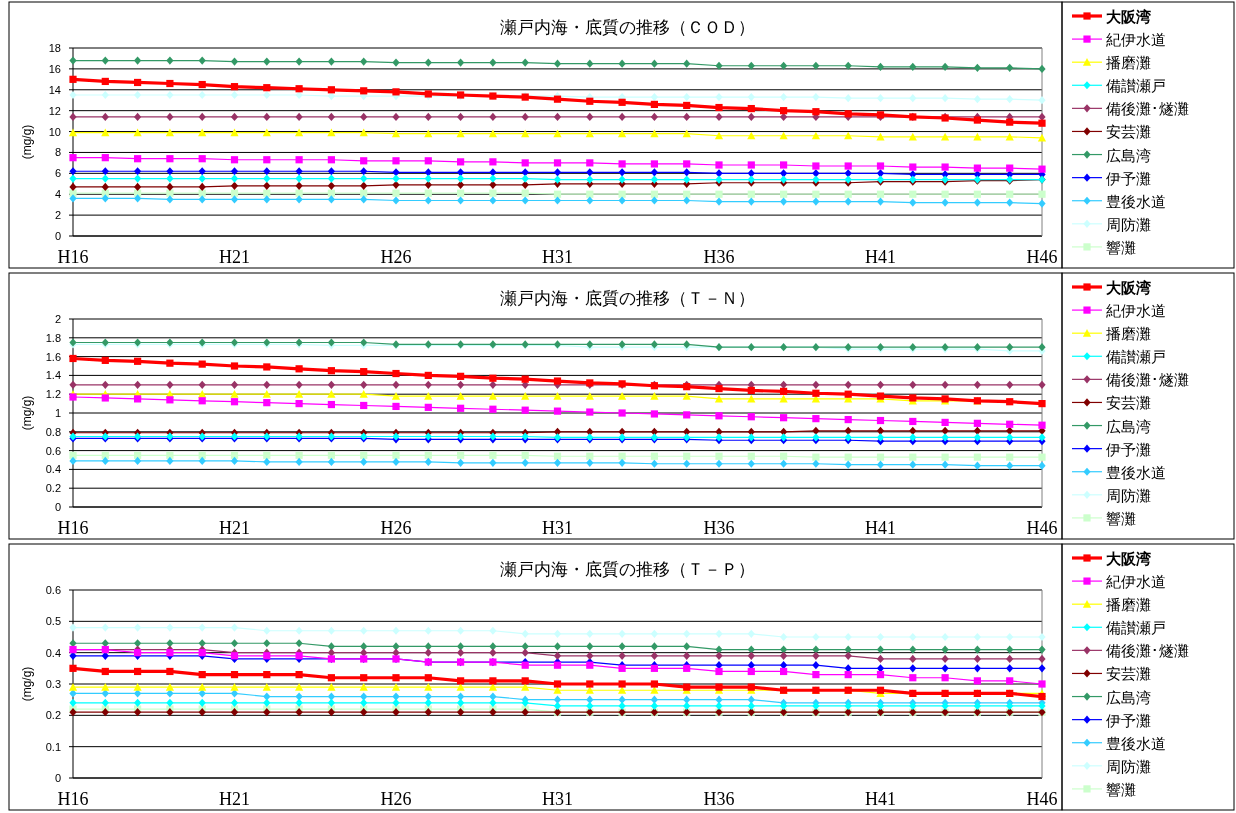  Describe the element at coordinates (53, 431) in the screenshot. I see `y-tick-label: 0.8` at that location.